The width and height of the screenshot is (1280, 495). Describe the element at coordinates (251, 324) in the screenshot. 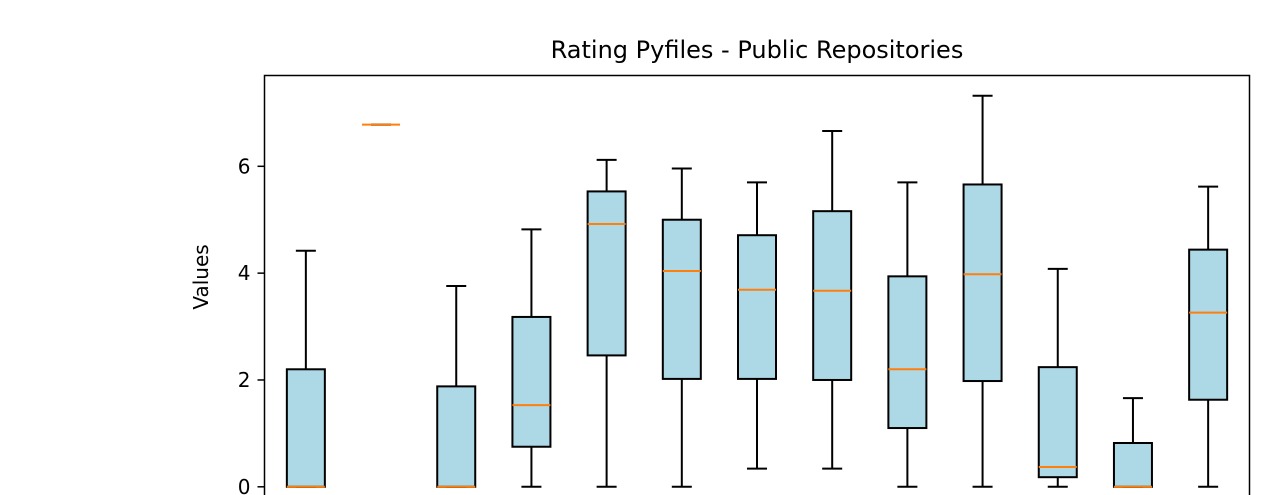

I see `y-axis: 0 2 4 6` at that location.